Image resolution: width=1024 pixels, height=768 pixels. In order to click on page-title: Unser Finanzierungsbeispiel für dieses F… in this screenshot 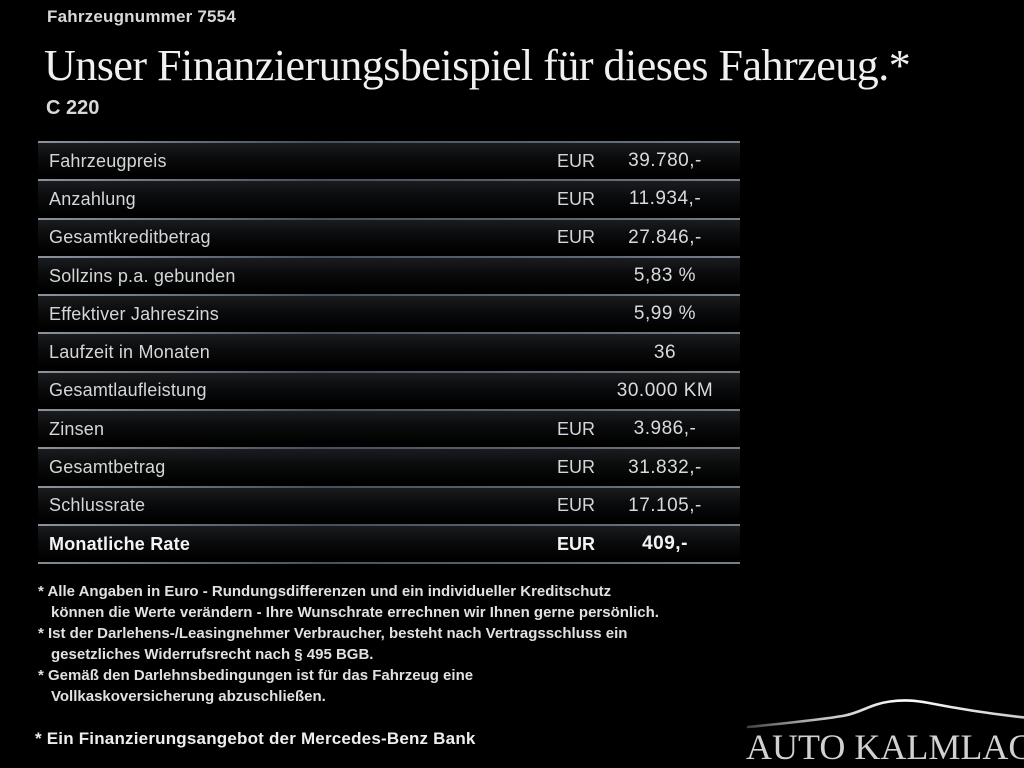, I will do `click(477, 65)`.